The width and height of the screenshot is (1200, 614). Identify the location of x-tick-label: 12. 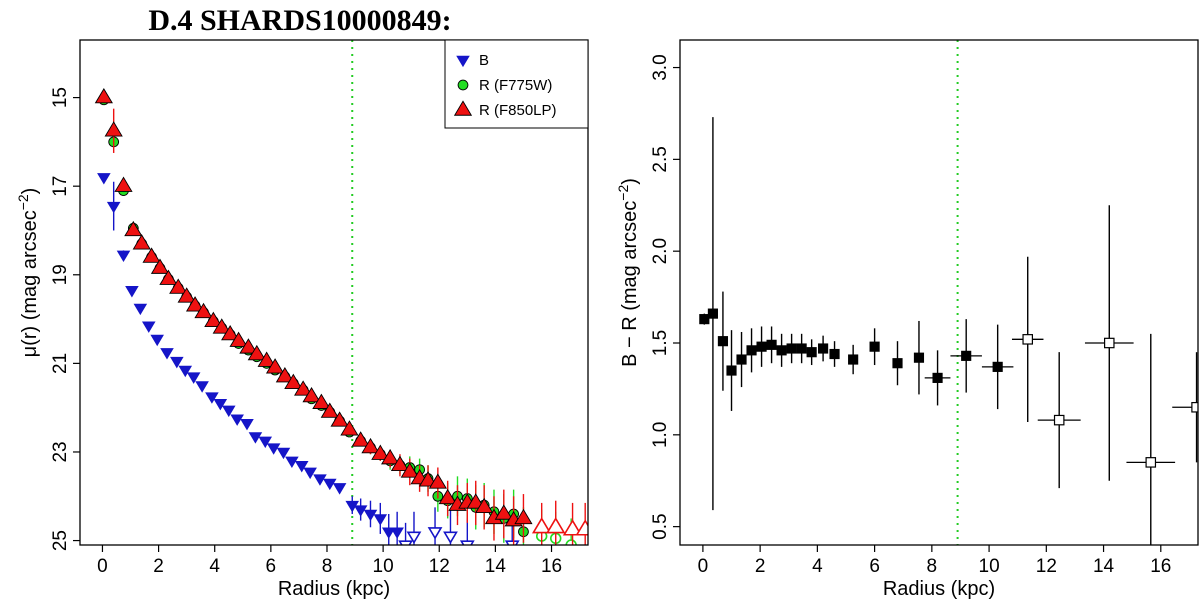
(439, 566).